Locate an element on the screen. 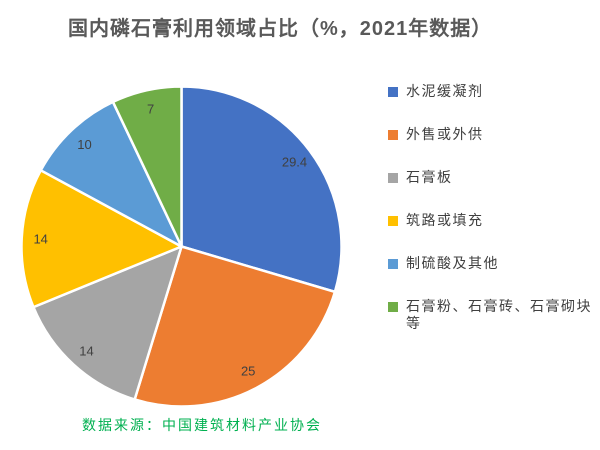 This screenshot has width=600, height=450. pie-data-label: 7 is located at coordinates (150, 108).